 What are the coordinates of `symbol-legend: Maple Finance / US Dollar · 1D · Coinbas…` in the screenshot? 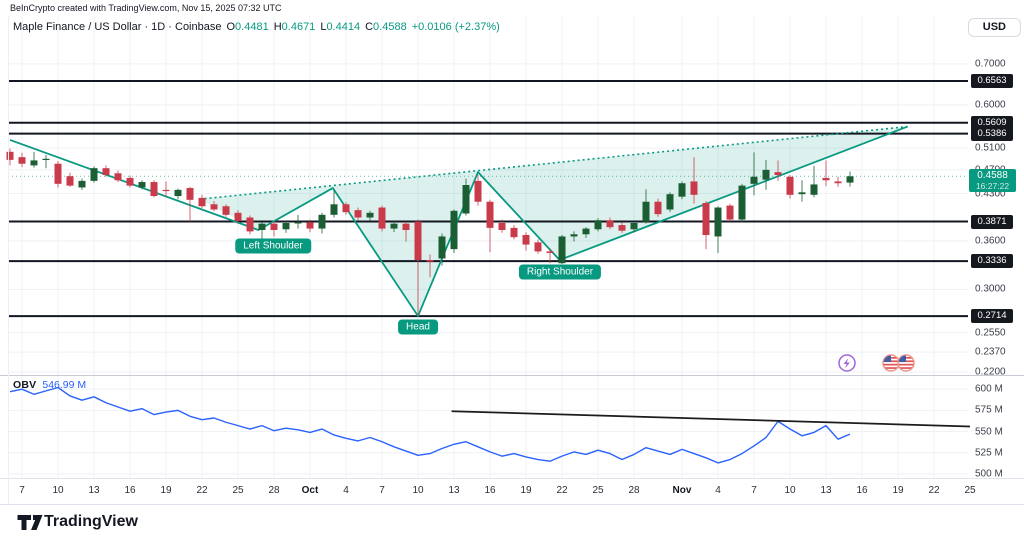 It's located at (256, 27).